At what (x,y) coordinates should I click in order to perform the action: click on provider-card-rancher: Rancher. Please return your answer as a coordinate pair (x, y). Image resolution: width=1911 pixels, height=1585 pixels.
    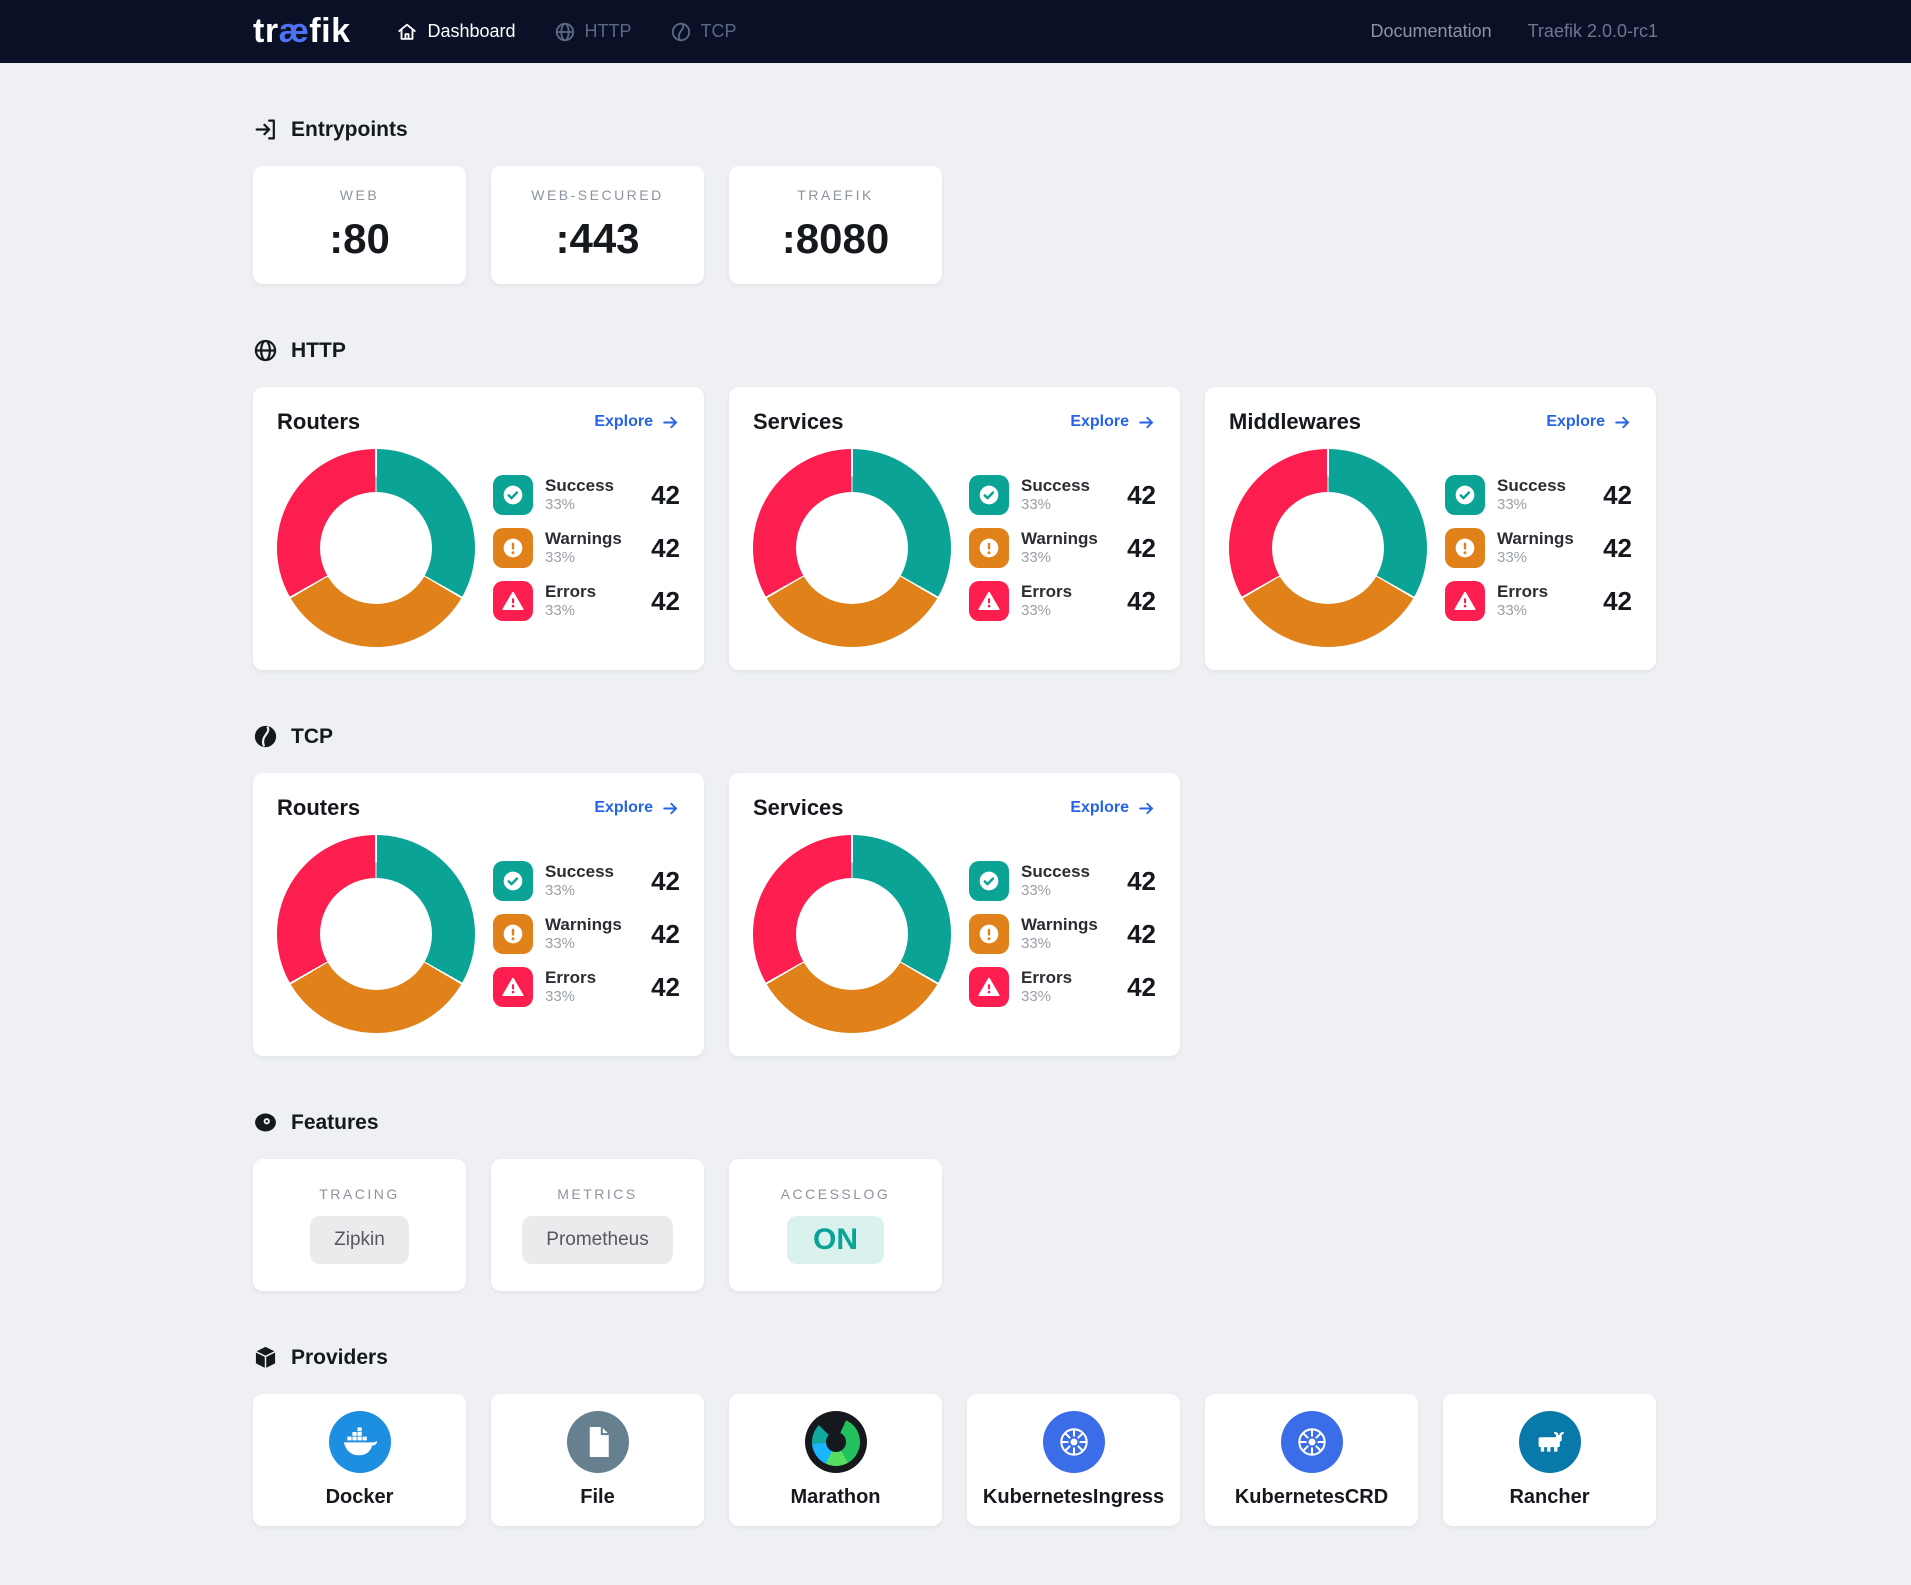
    Looking at the image, I should click on (1549, 1460).